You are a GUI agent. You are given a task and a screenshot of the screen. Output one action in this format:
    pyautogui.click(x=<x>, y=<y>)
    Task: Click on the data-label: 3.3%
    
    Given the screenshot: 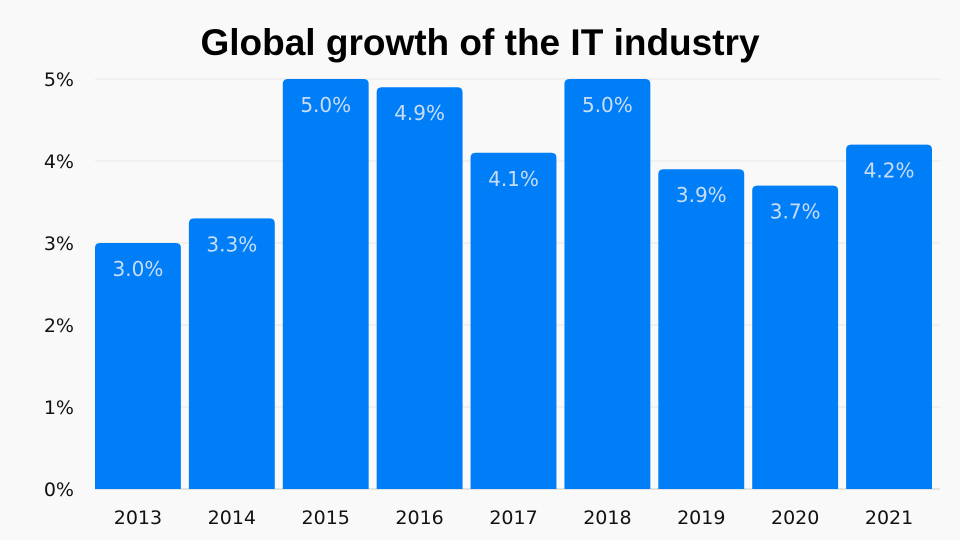 What is the action you would take?
    pyautogui.click(x=231, y=244)
    